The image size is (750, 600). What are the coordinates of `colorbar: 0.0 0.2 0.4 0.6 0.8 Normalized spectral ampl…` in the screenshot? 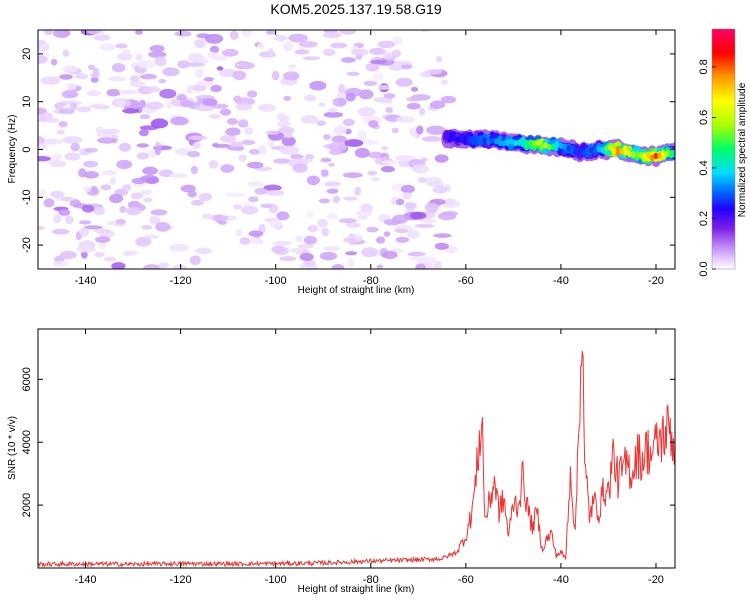 It's located at (723, 152).